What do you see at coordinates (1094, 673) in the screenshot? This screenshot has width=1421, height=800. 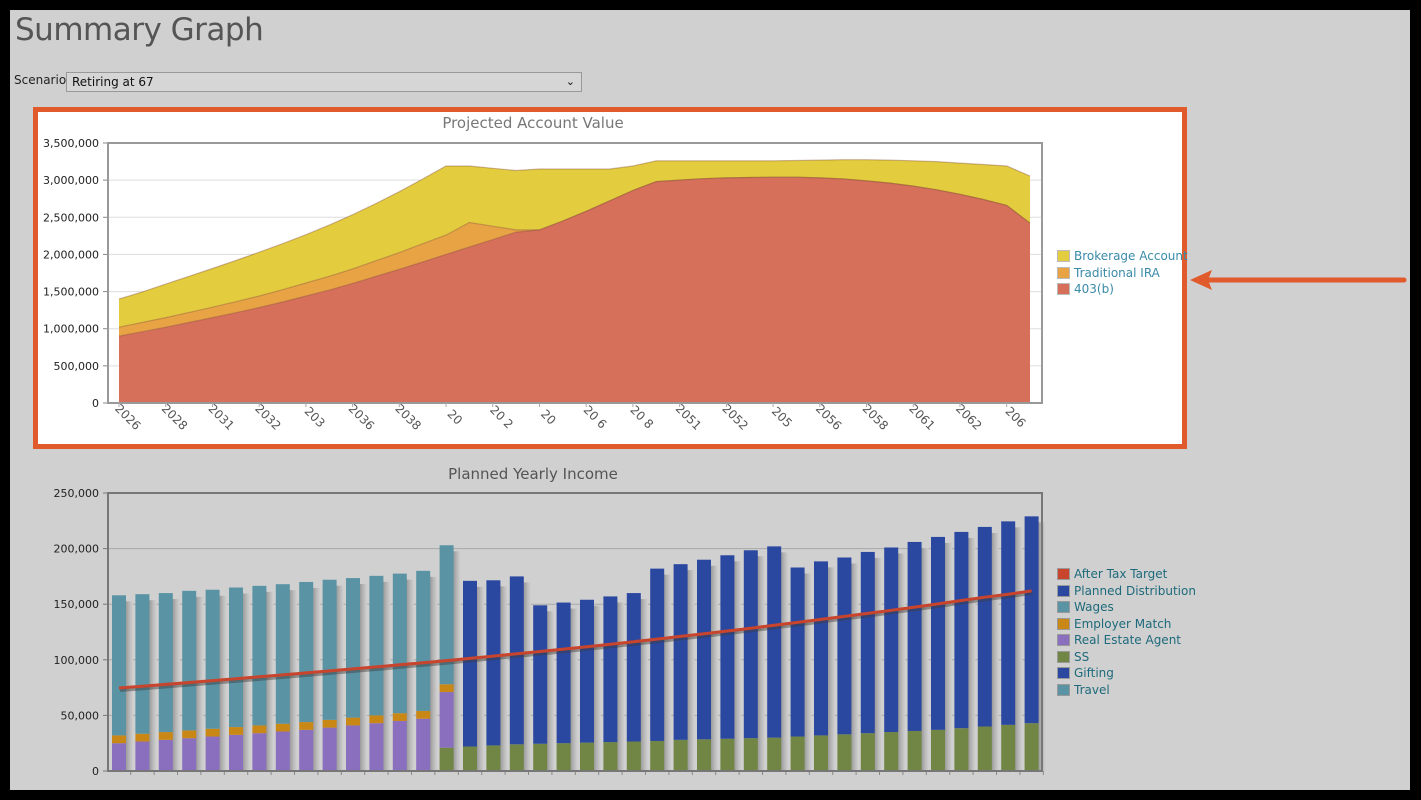 I see `legend-label: Gifting` at bounding box center [1094, 673].